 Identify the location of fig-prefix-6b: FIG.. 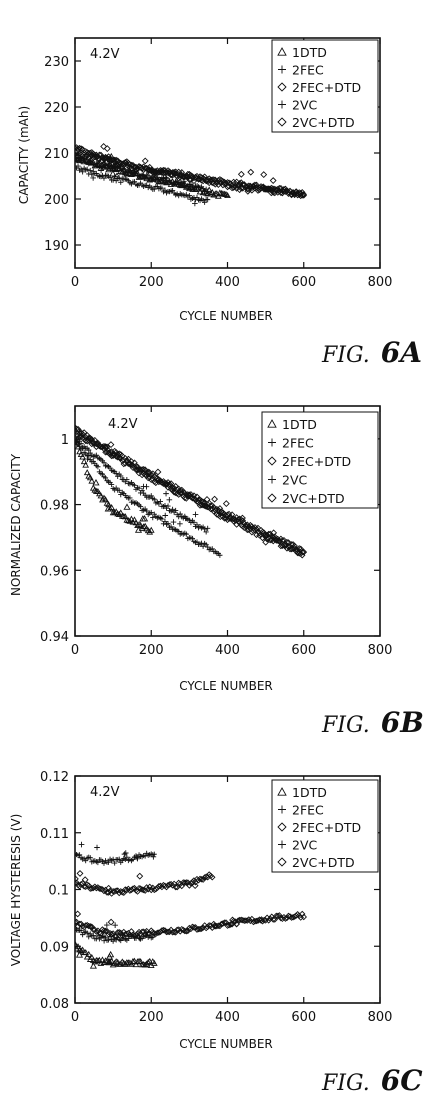
(345, 725).